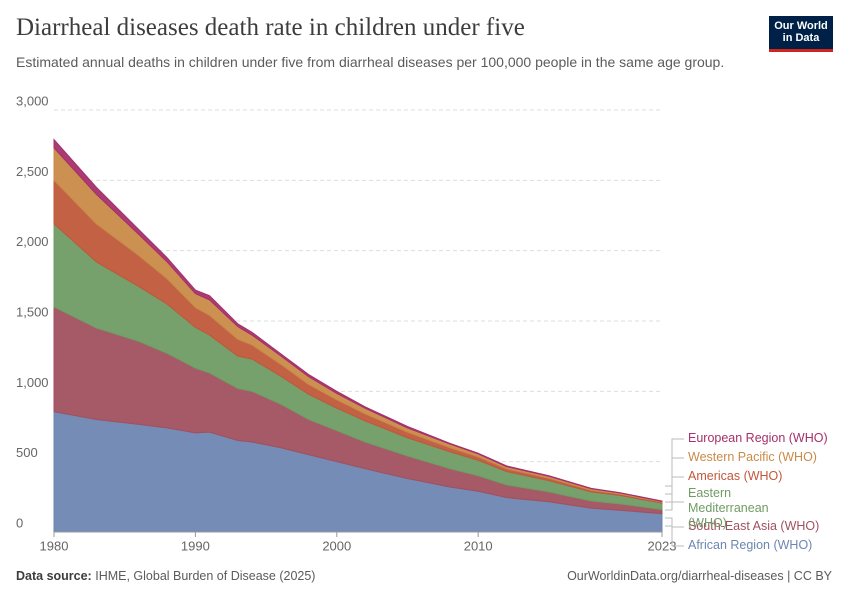  I want to click on legend-entry: African Region (WHO), so click(750, 545).